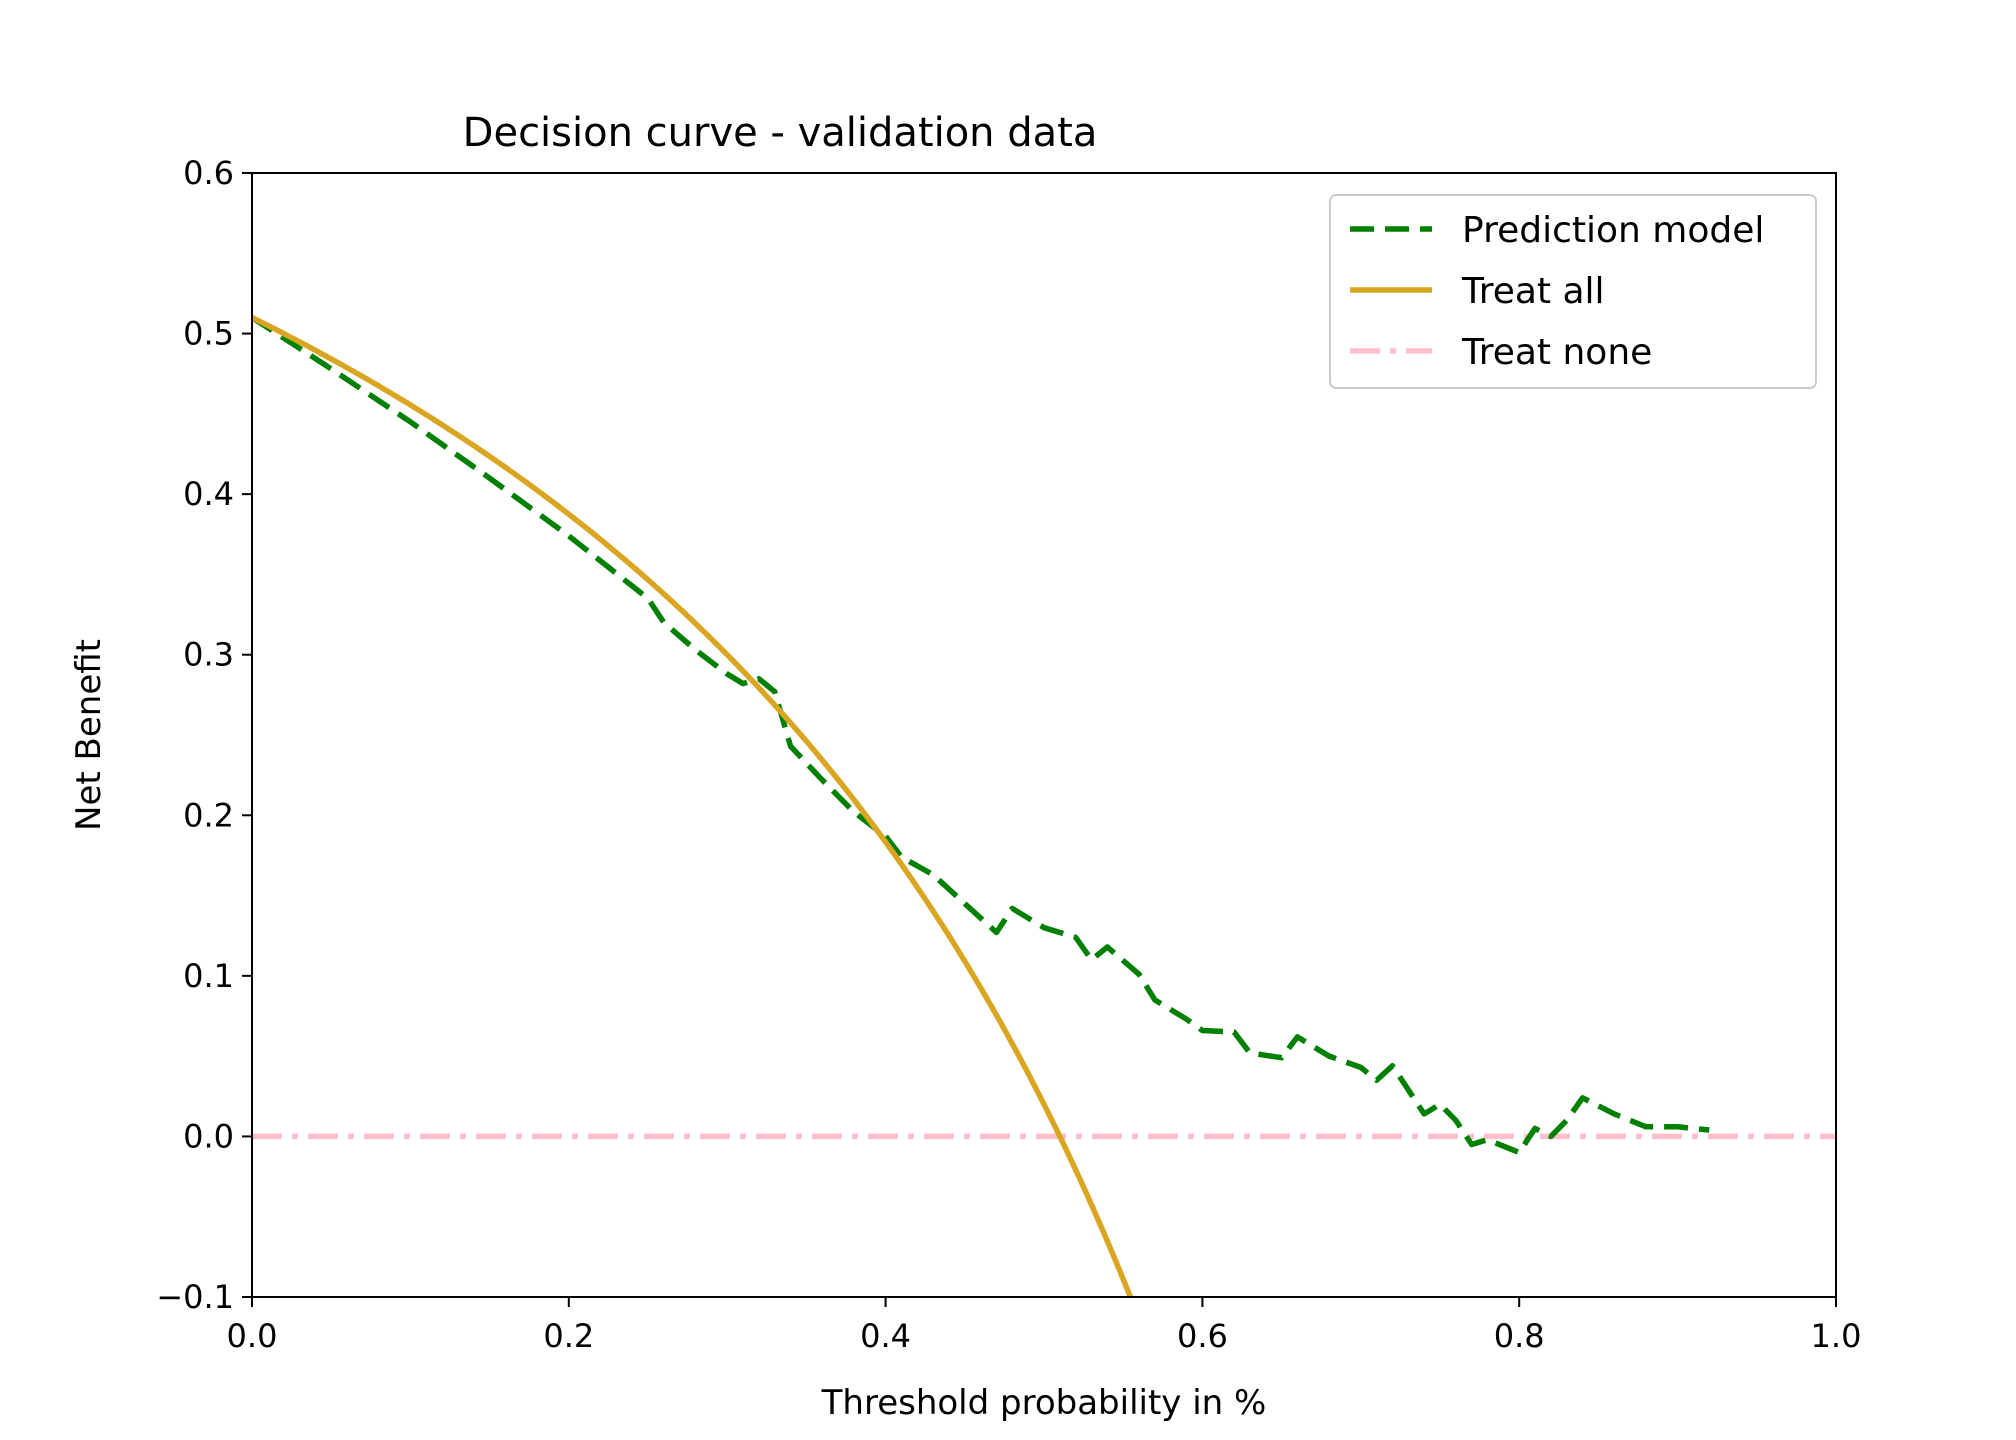 The width and height of the screenshot is (2016, 1440). Describe the element at coordinates (208, 334) in the screenshot. I see `y-tick-label: 0.5` at that location.